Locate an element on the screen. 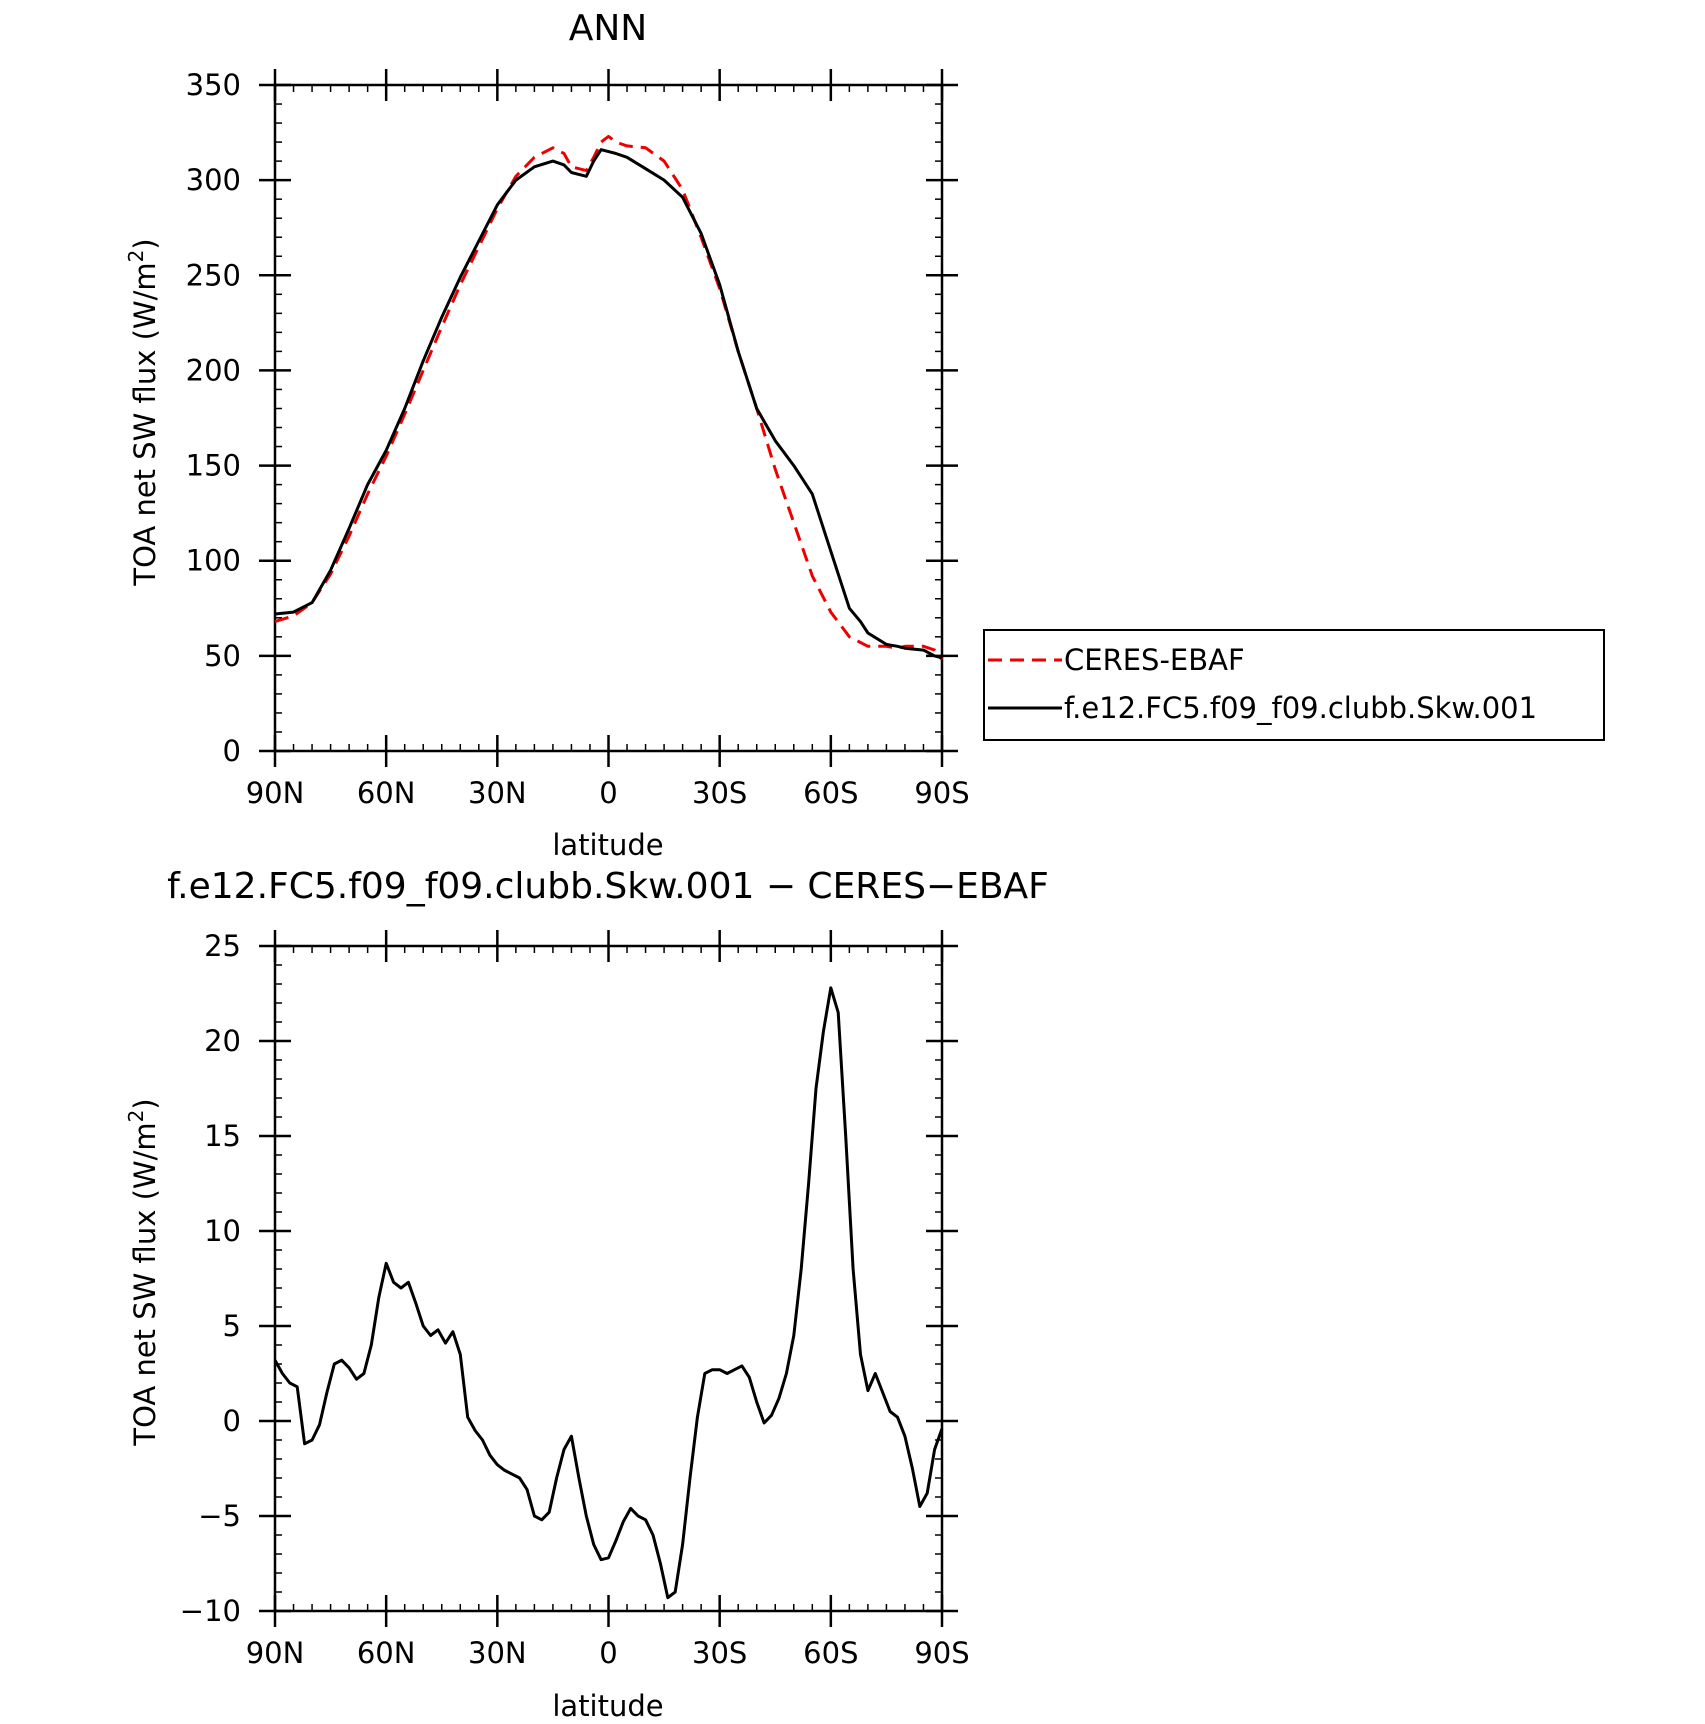 Image resolution: width=1705 pixels, height=1724 pixels. y-tick-label: 5 is located at coordinates (232, 1326).